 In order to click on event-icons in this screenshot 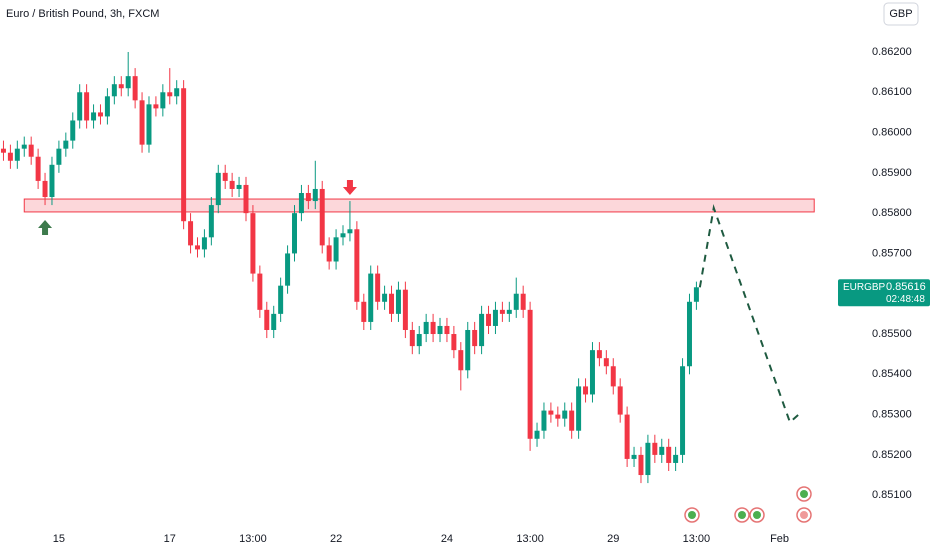, I will do `click(748, 504)`.